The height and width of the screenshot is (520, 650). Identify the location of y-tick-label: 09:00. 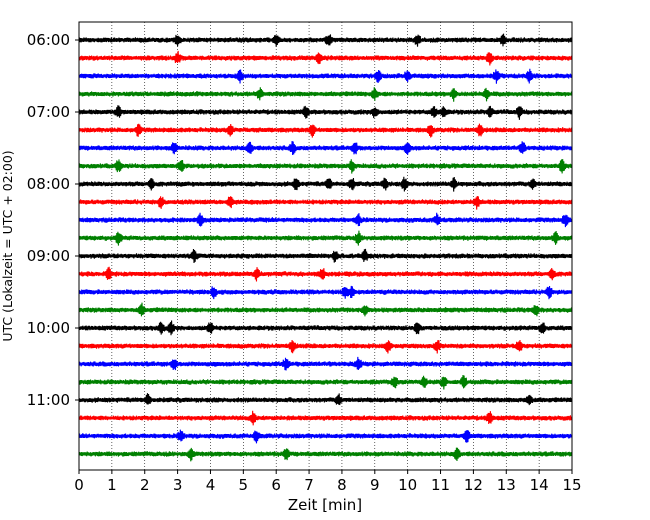
(48, 256).